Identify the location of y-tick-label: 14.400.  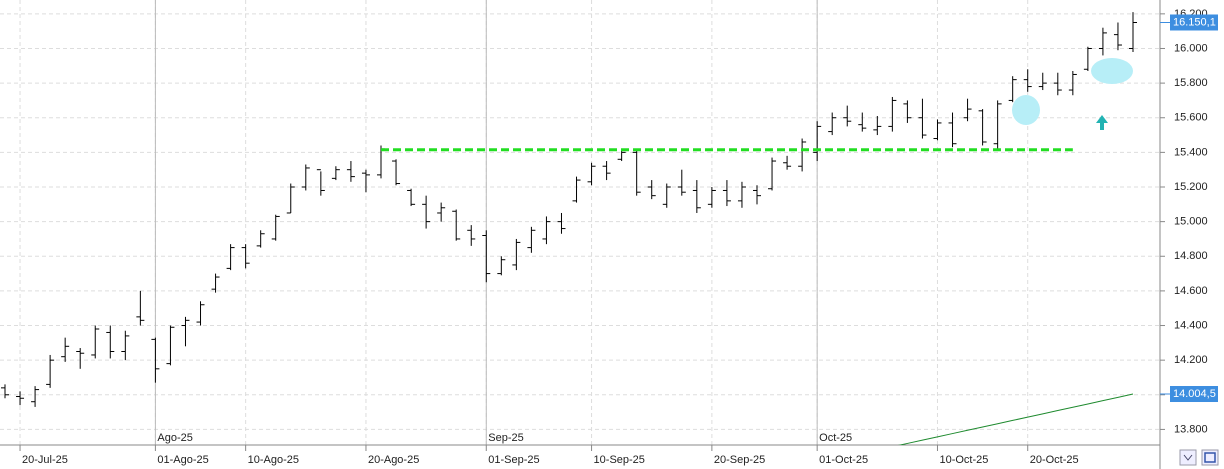
(1191, 325).